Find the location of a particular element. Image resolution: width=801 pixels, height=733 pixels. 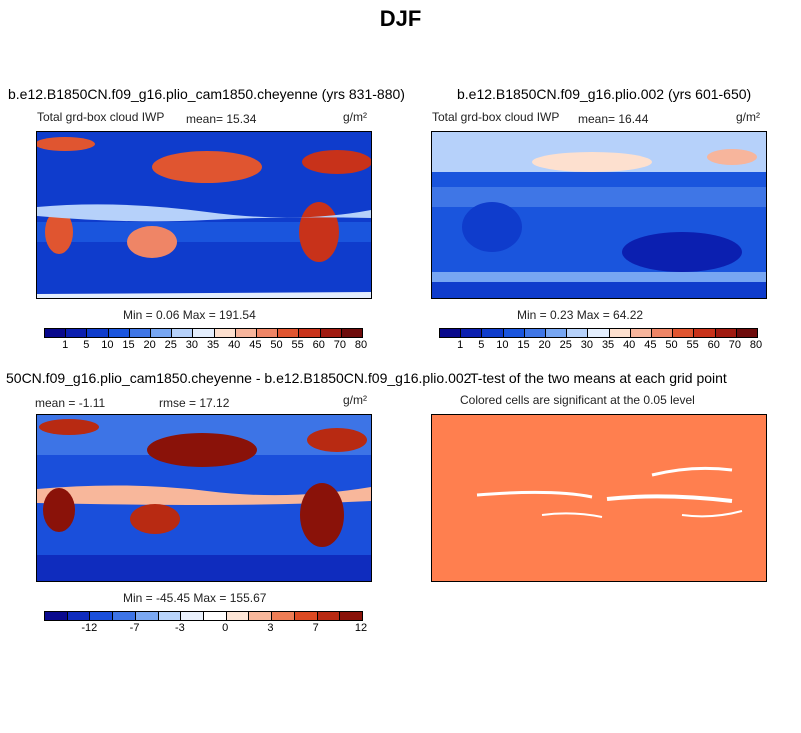

colorbar-tick-label: 12 is located at coordinates (361, 628).